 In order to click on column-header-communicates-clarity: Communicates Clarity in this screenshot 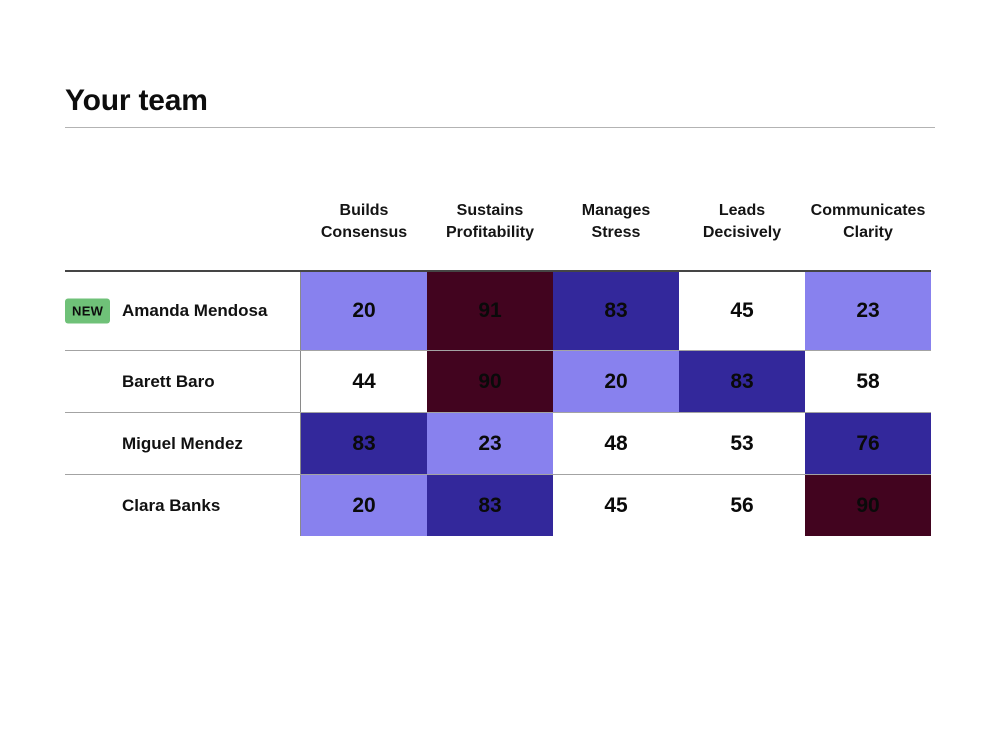, I will do `click(868, 221)`.